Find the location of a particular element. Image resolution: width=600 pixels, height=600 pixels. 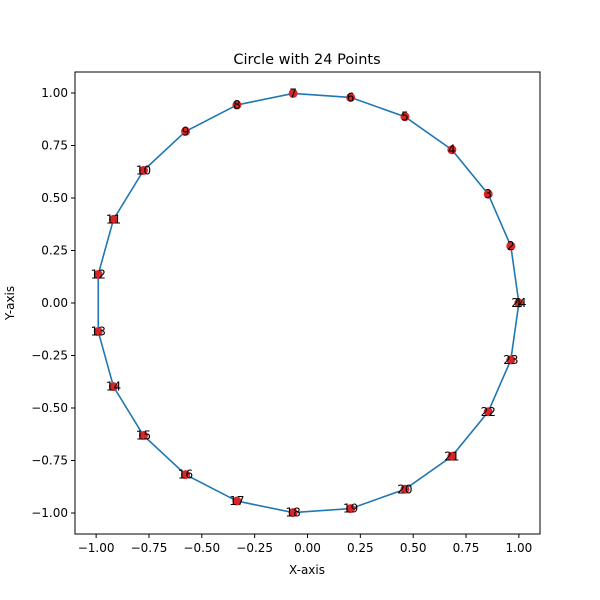

point-label: 16 is located at coordinates (185, 475).